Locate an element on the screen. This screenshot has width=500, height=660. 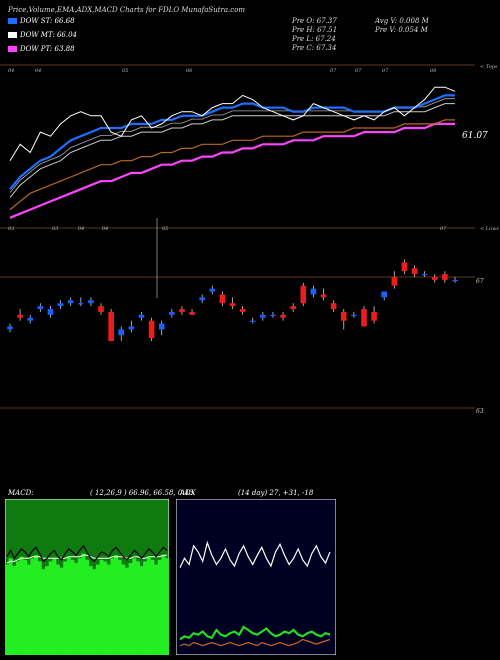
legend-swatch-mt is located at coordinates (12, 35).